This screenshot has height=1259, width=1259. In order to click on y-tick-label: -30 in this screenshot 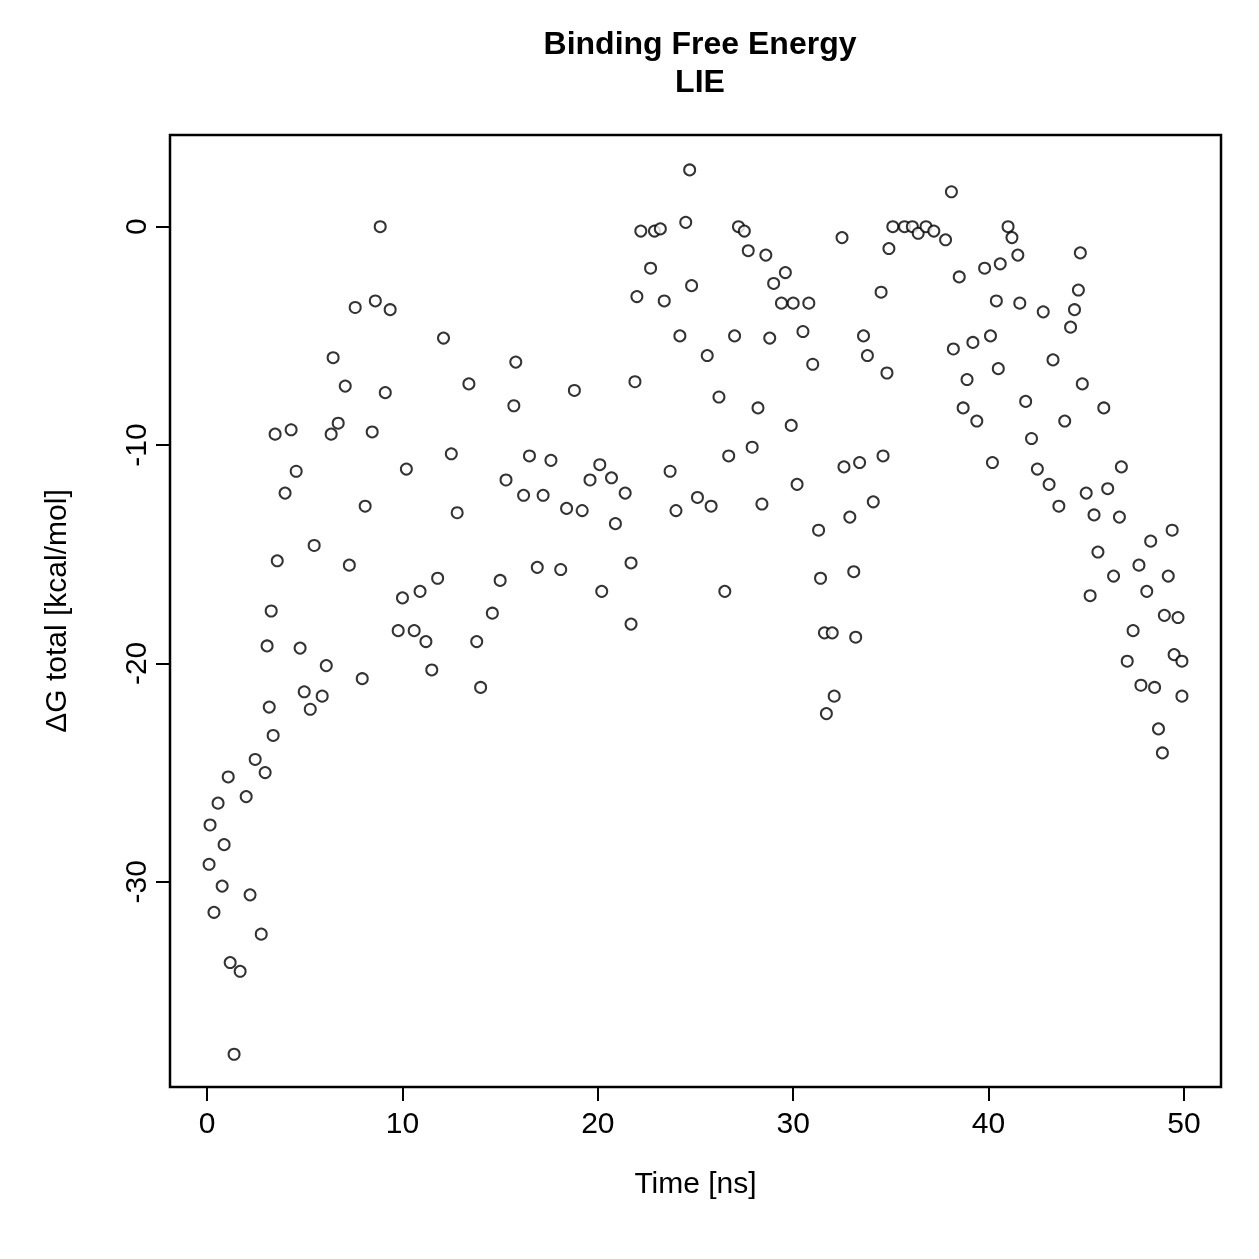, I will do `click(135, 882)`.